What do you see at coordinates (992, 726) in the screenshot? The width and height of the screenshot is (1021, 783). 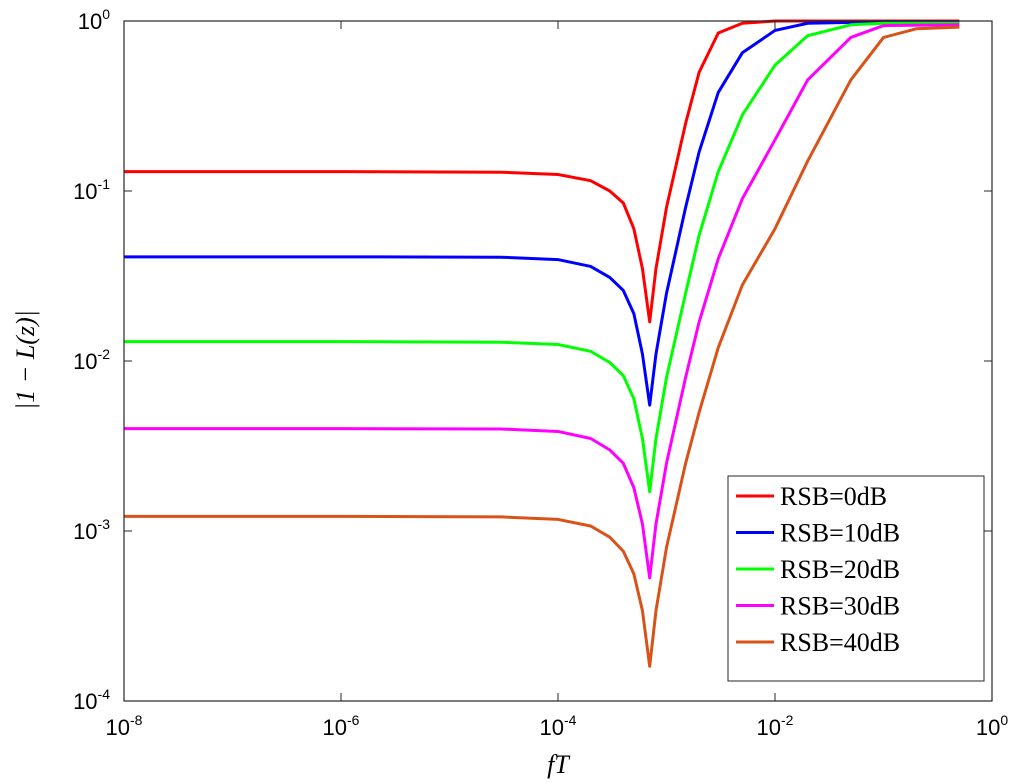 I see `x-tick-label: 10⁰` at bounding box center [992, 726].